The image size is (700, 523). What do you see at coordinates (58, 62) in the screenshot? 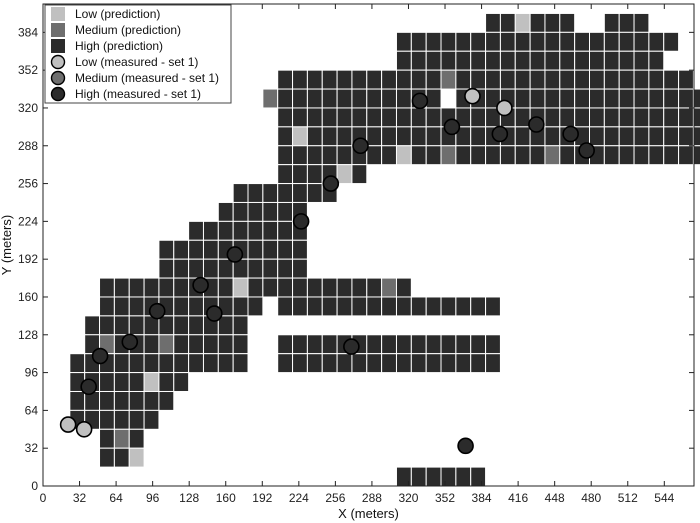
I see `legend-symbol-low` at bounding box center [58, 62].